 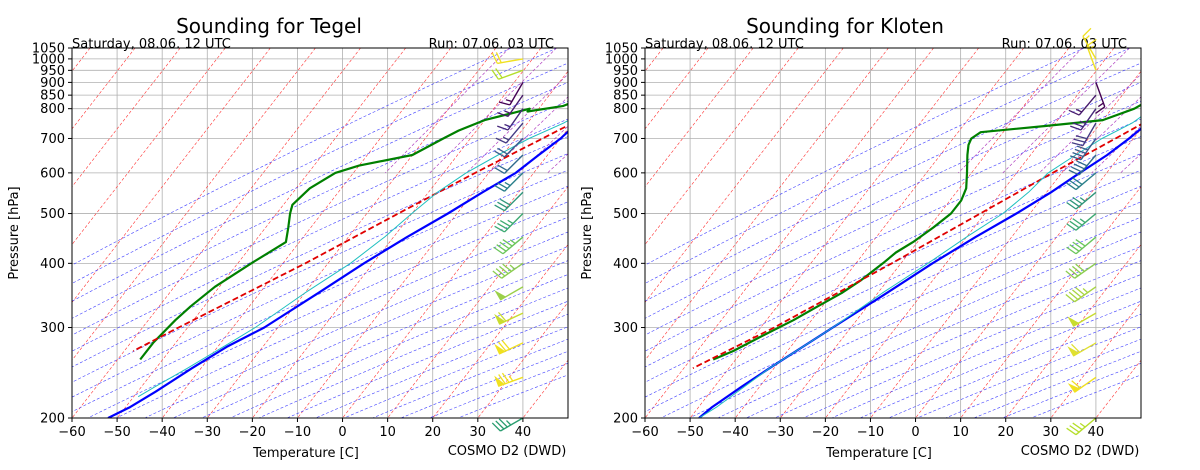 I want to click on y-tick-label: 600, so click(x=52, y=173).